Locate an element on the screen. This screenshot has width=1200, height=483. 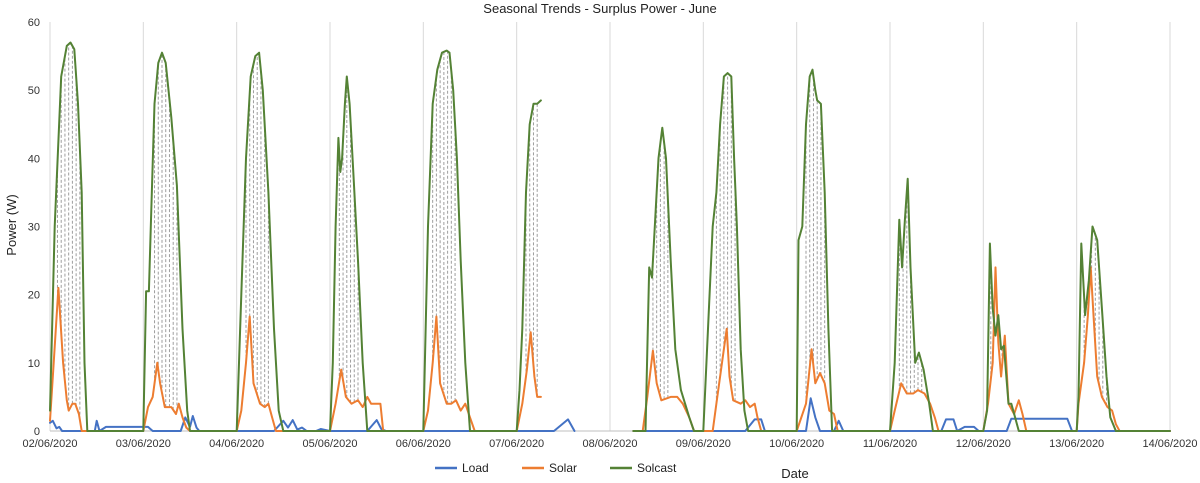
x-tick-label: 07/06/2020 is located at coordinates (516, 444).